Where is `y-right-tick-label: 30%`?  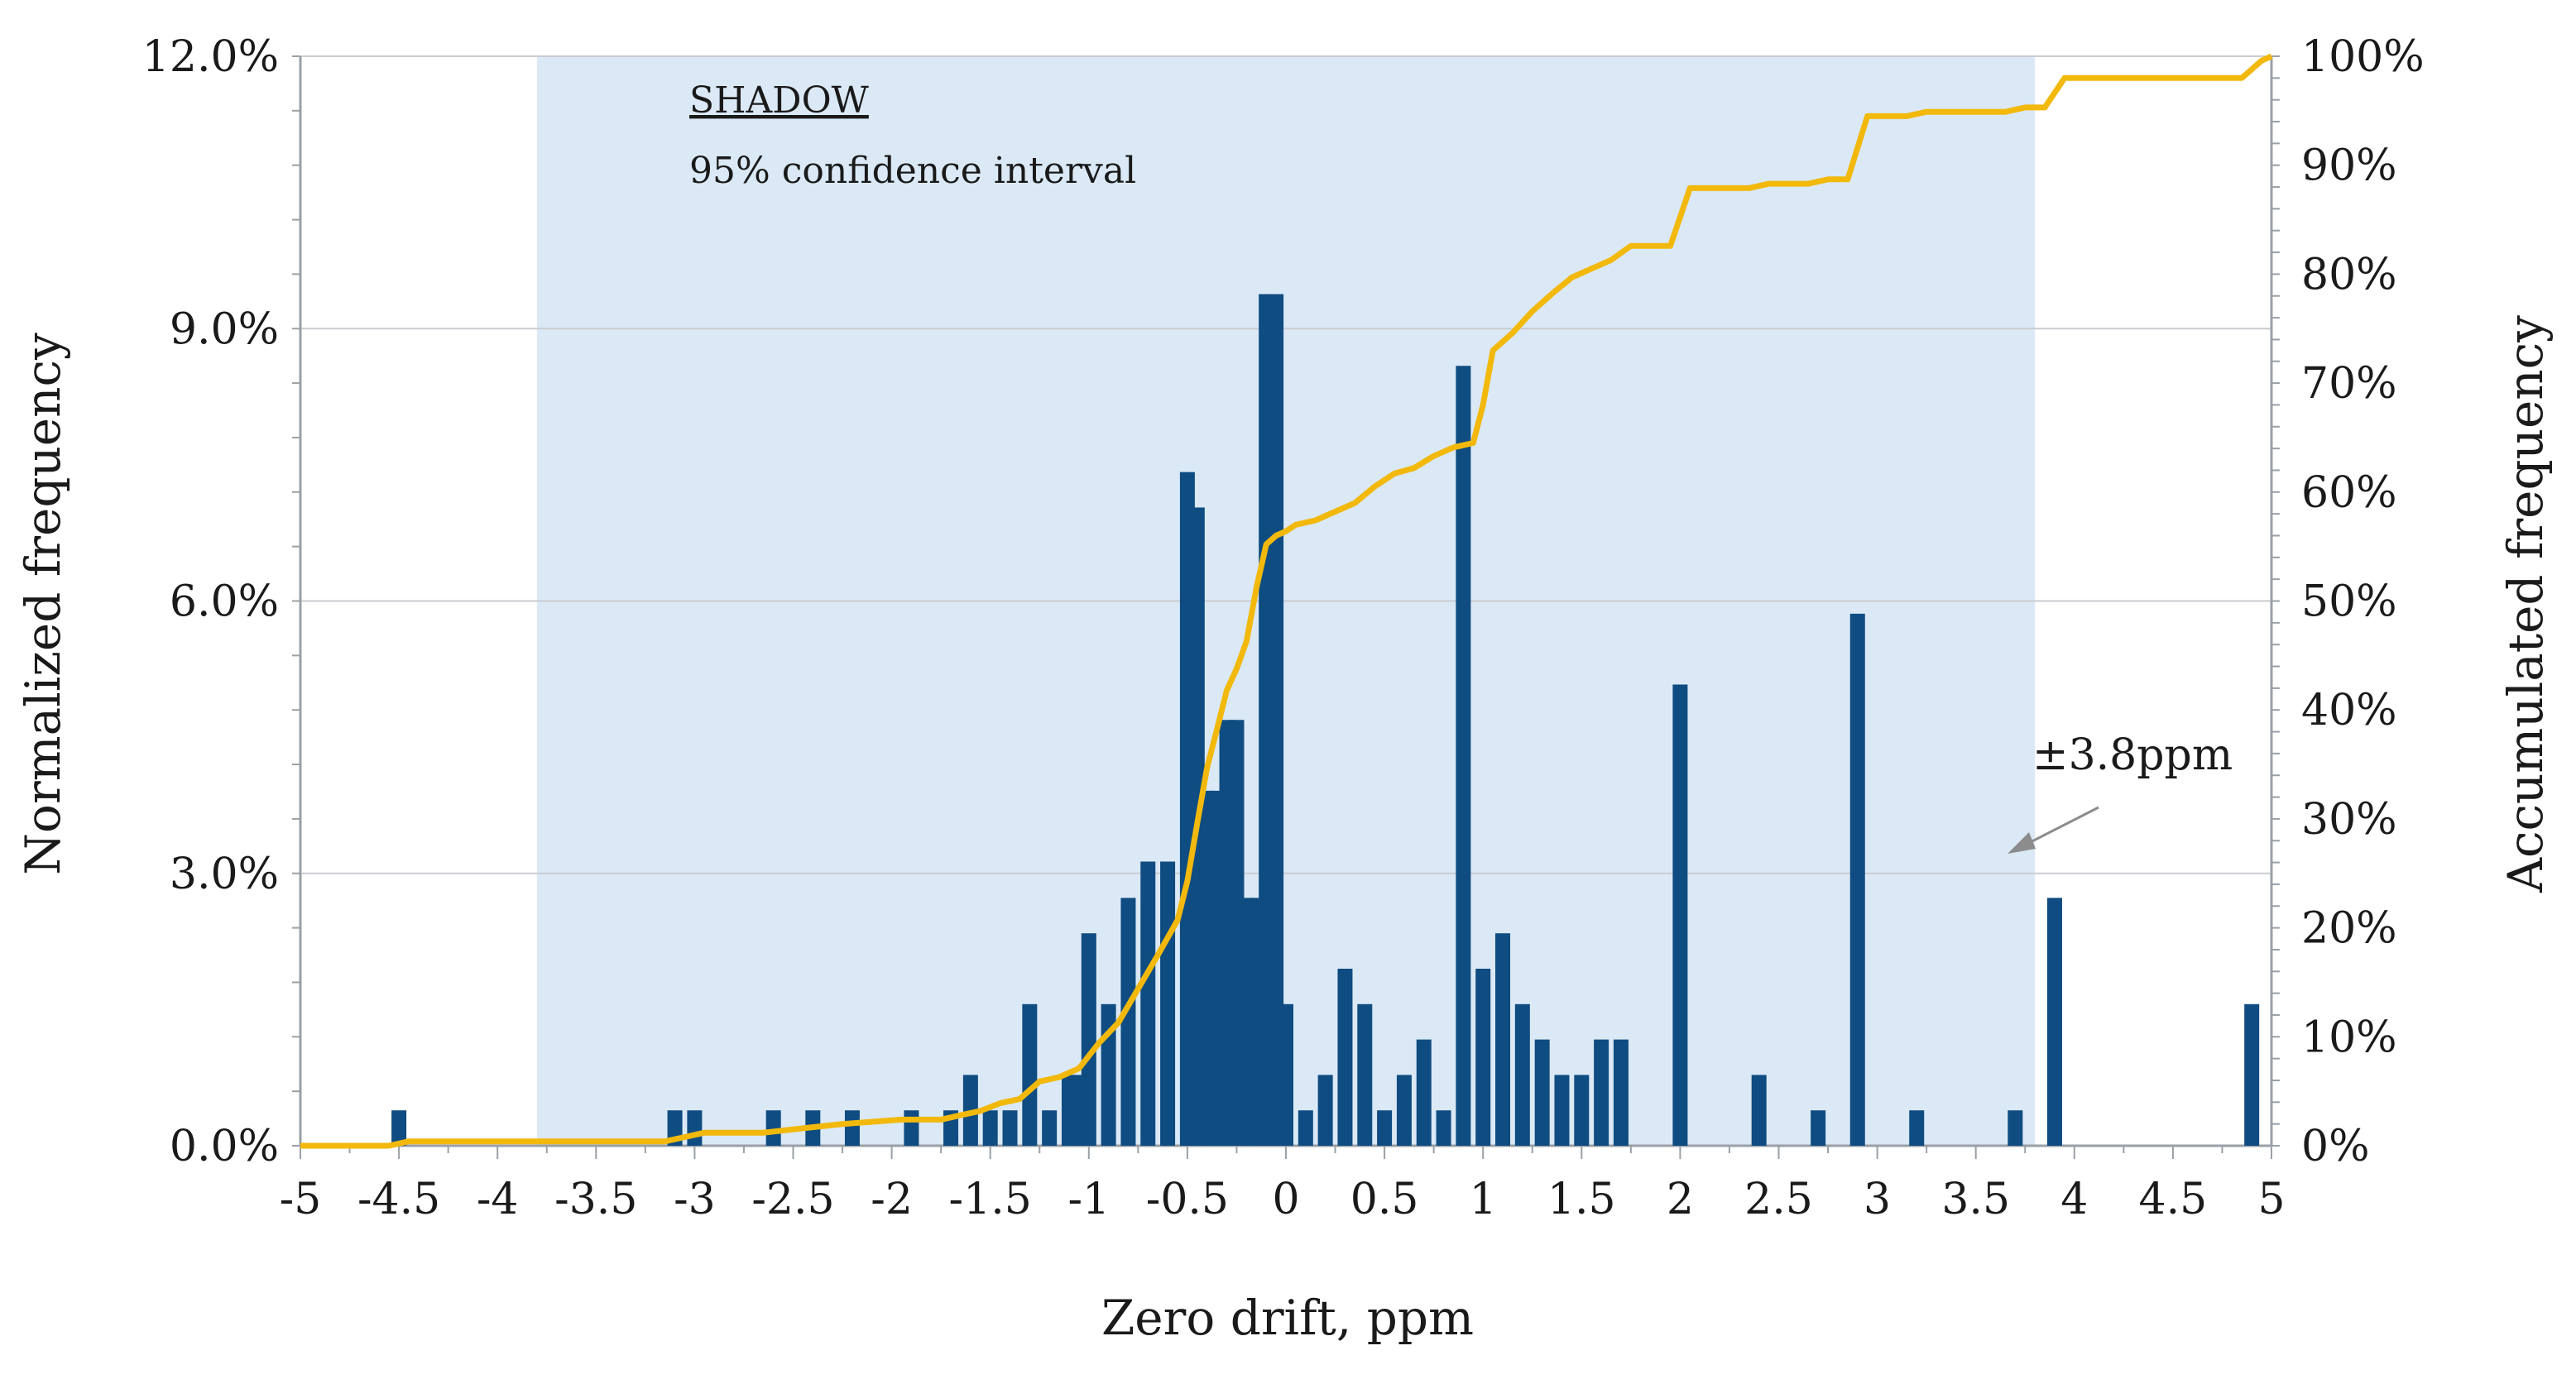
y-right-tick-label: 30% is located at coordinates (2349, 820).